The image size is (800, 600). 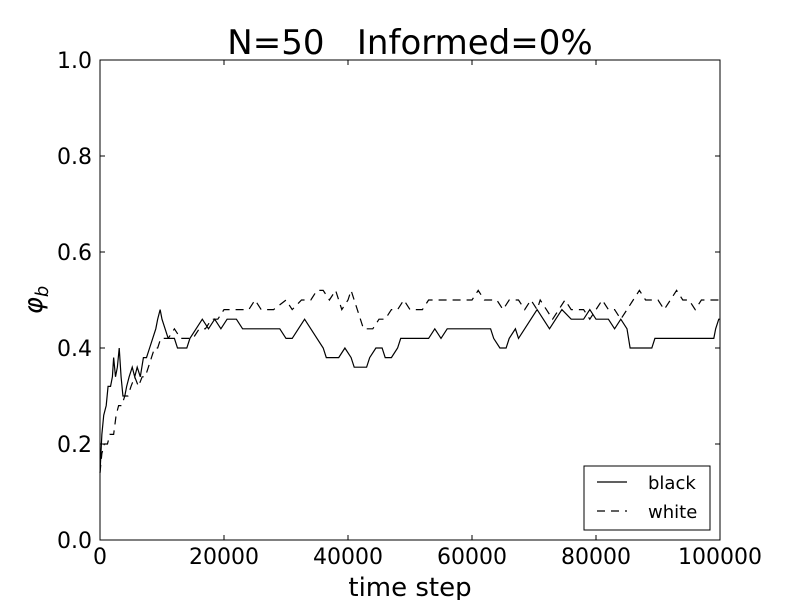 What do you see at coordinates (74, 157) in the screenshot?
I see `y-tick-label: 0.8` at bounding box center [74, 157].